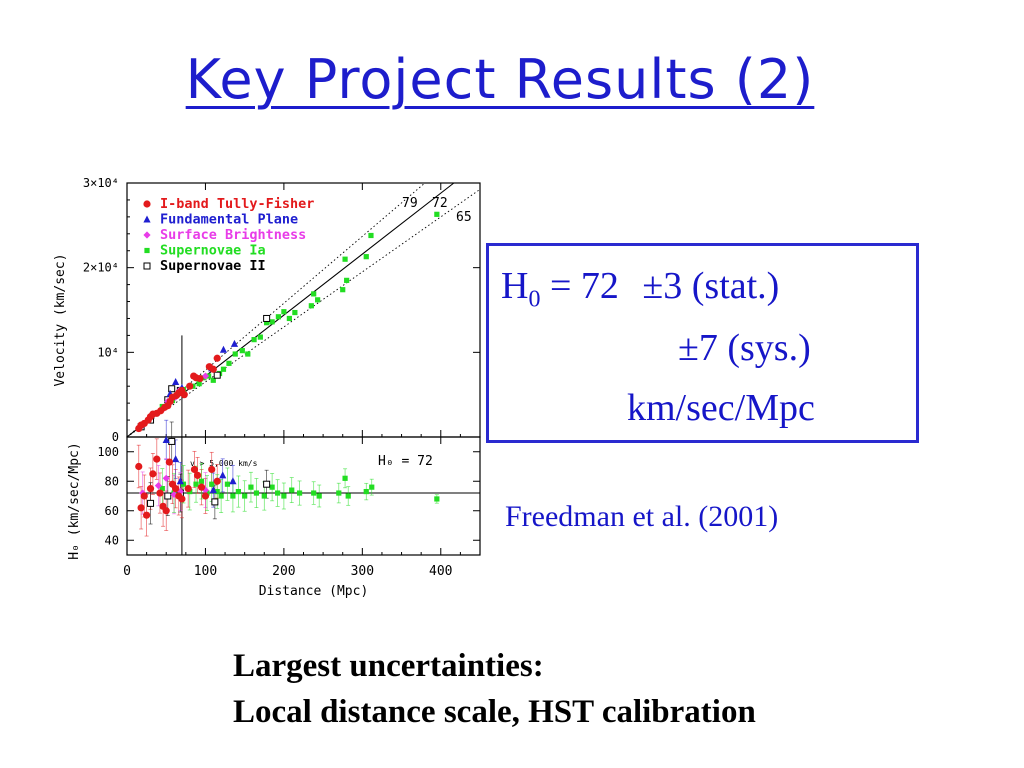  Describe the element at coordinates (147, 266) in the screenshot. I see `legend-marker-supernovae-ii` at that location.